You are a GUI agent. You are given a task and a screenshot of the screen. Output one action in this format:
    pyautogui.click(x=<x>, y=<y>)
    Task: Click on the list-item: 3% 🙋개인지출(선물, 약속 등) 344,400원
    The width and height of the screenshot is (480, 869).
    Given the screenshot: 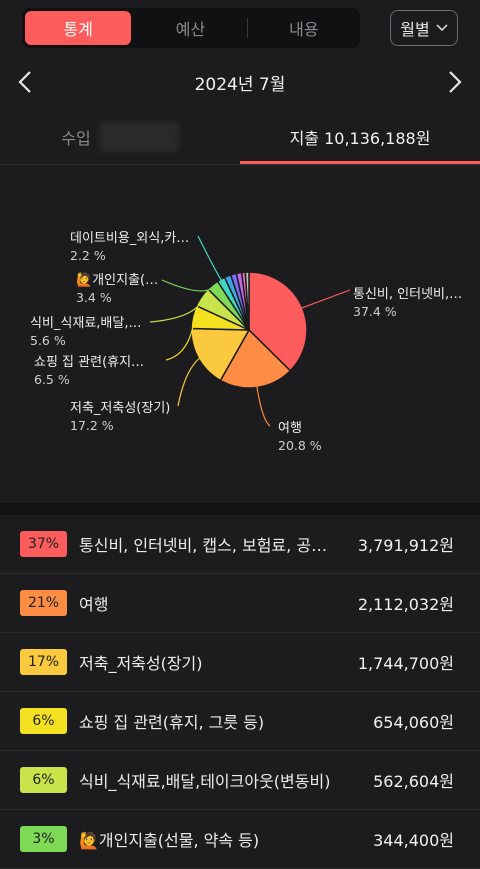 What is the action you would take?
    pyautogui.click(x=240, y=839)
    